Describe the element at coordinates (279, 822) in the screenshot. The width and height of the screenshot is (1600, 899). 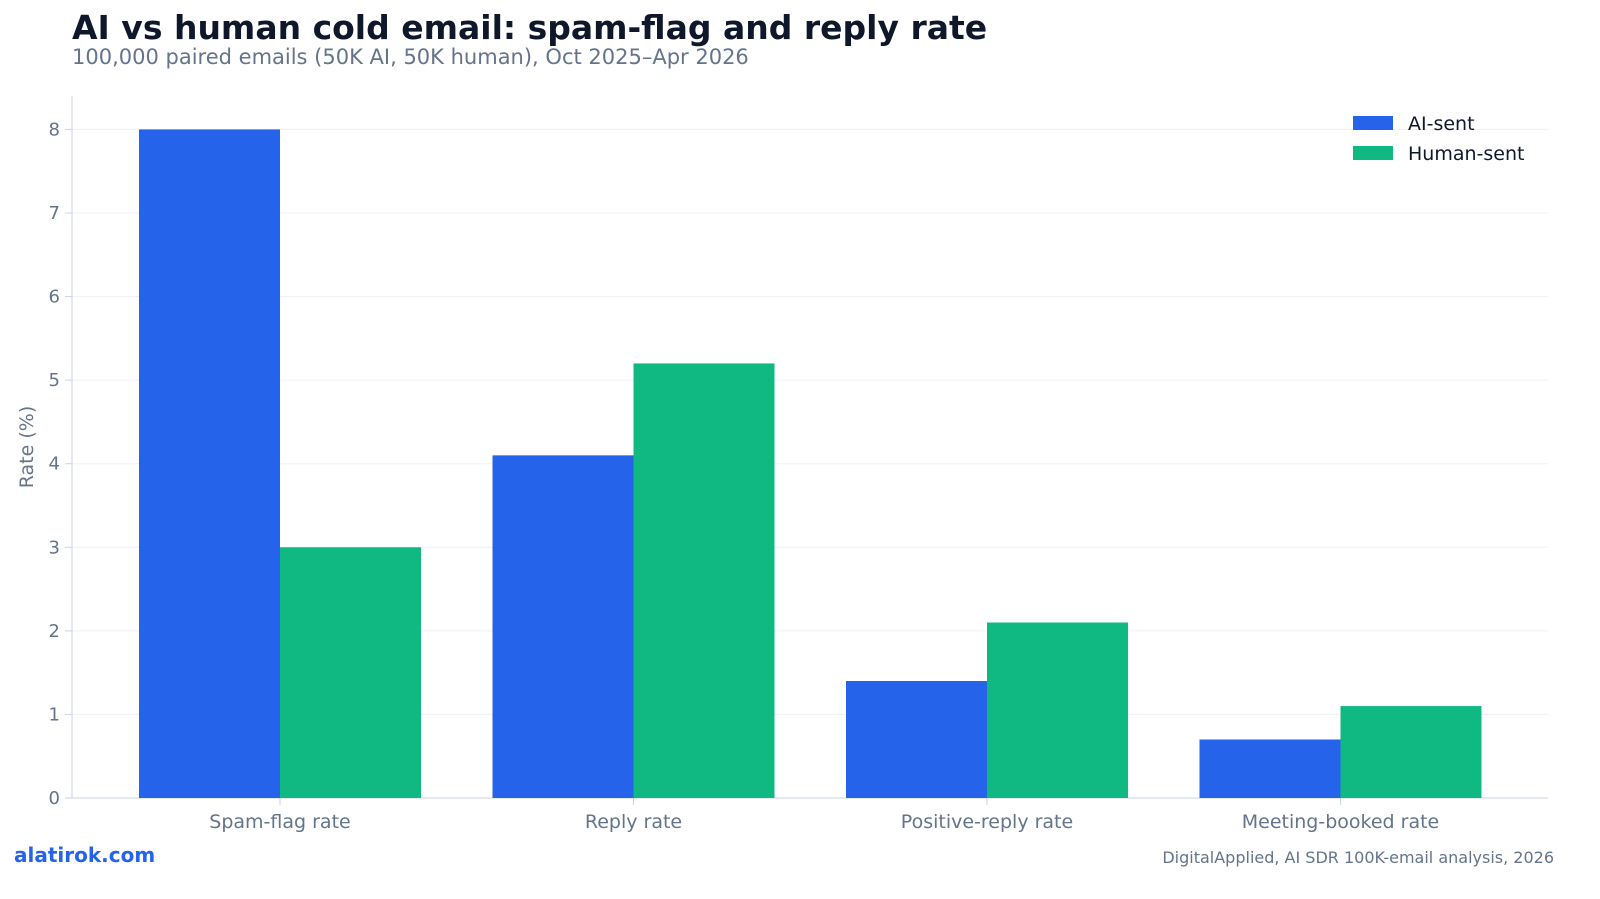
I see `x-tick-label: Spam-flag rate` at that location.